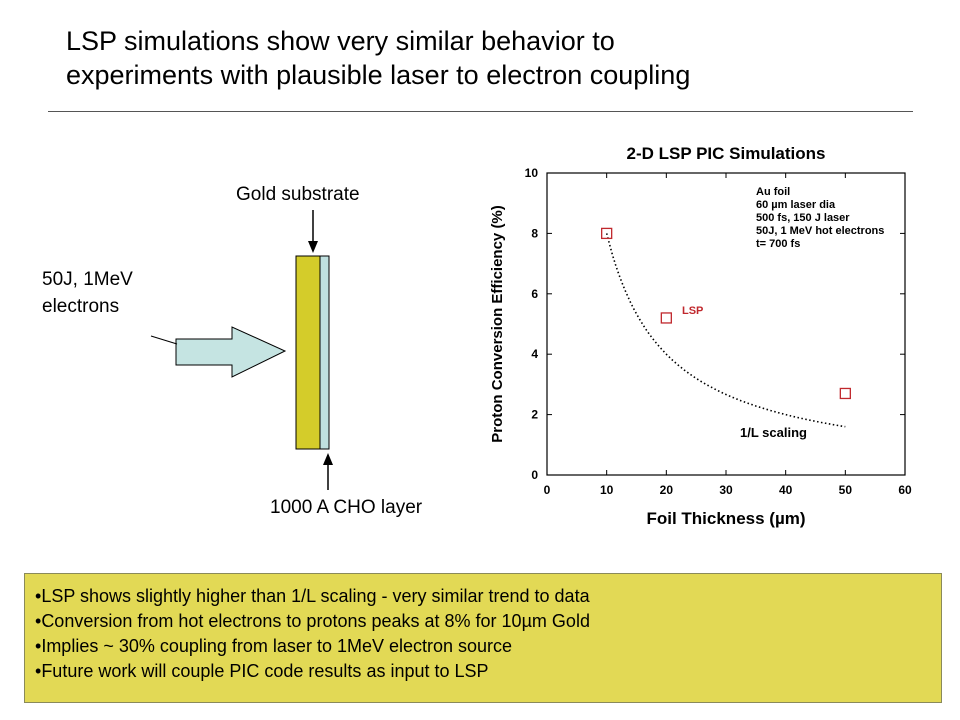 This screenshot has height=720, width=960. Describe the element at coordinates (725, 518) in the screenshot. I see `x-axis-label: Foil Thickness (µm)` at that location.